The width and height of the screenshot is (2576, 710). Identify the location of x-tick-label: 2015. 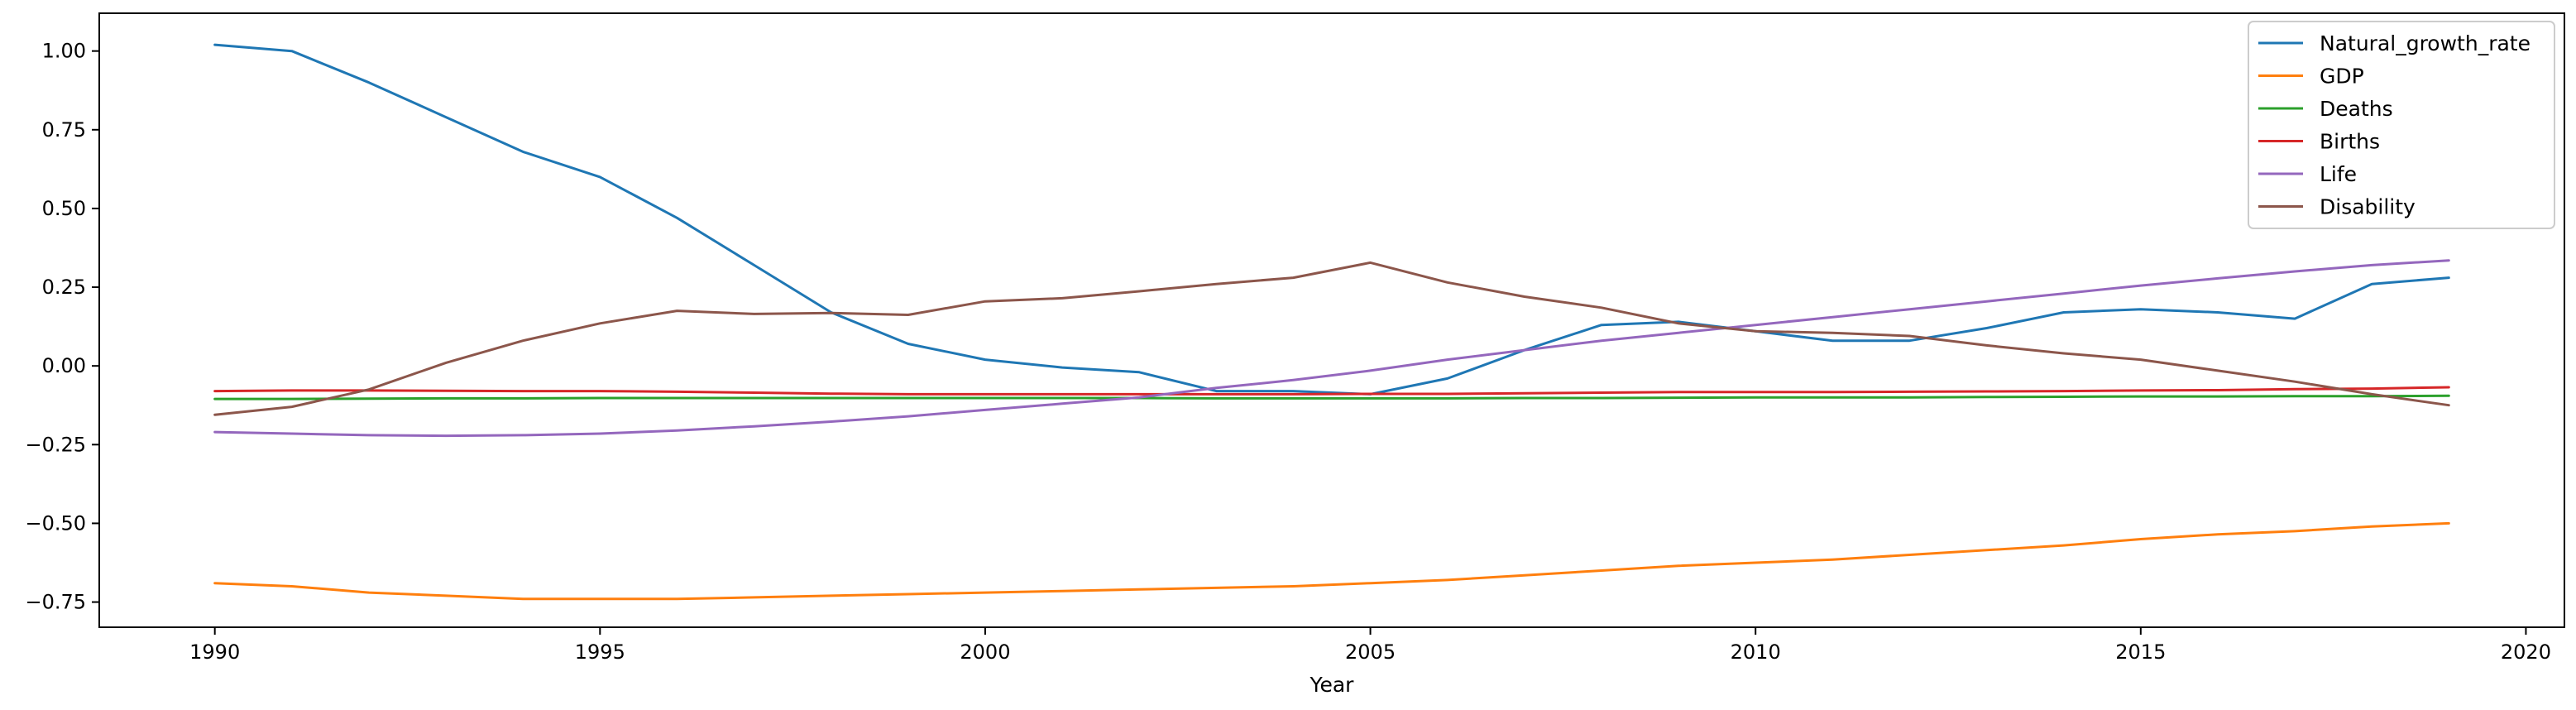
(2141, 652).